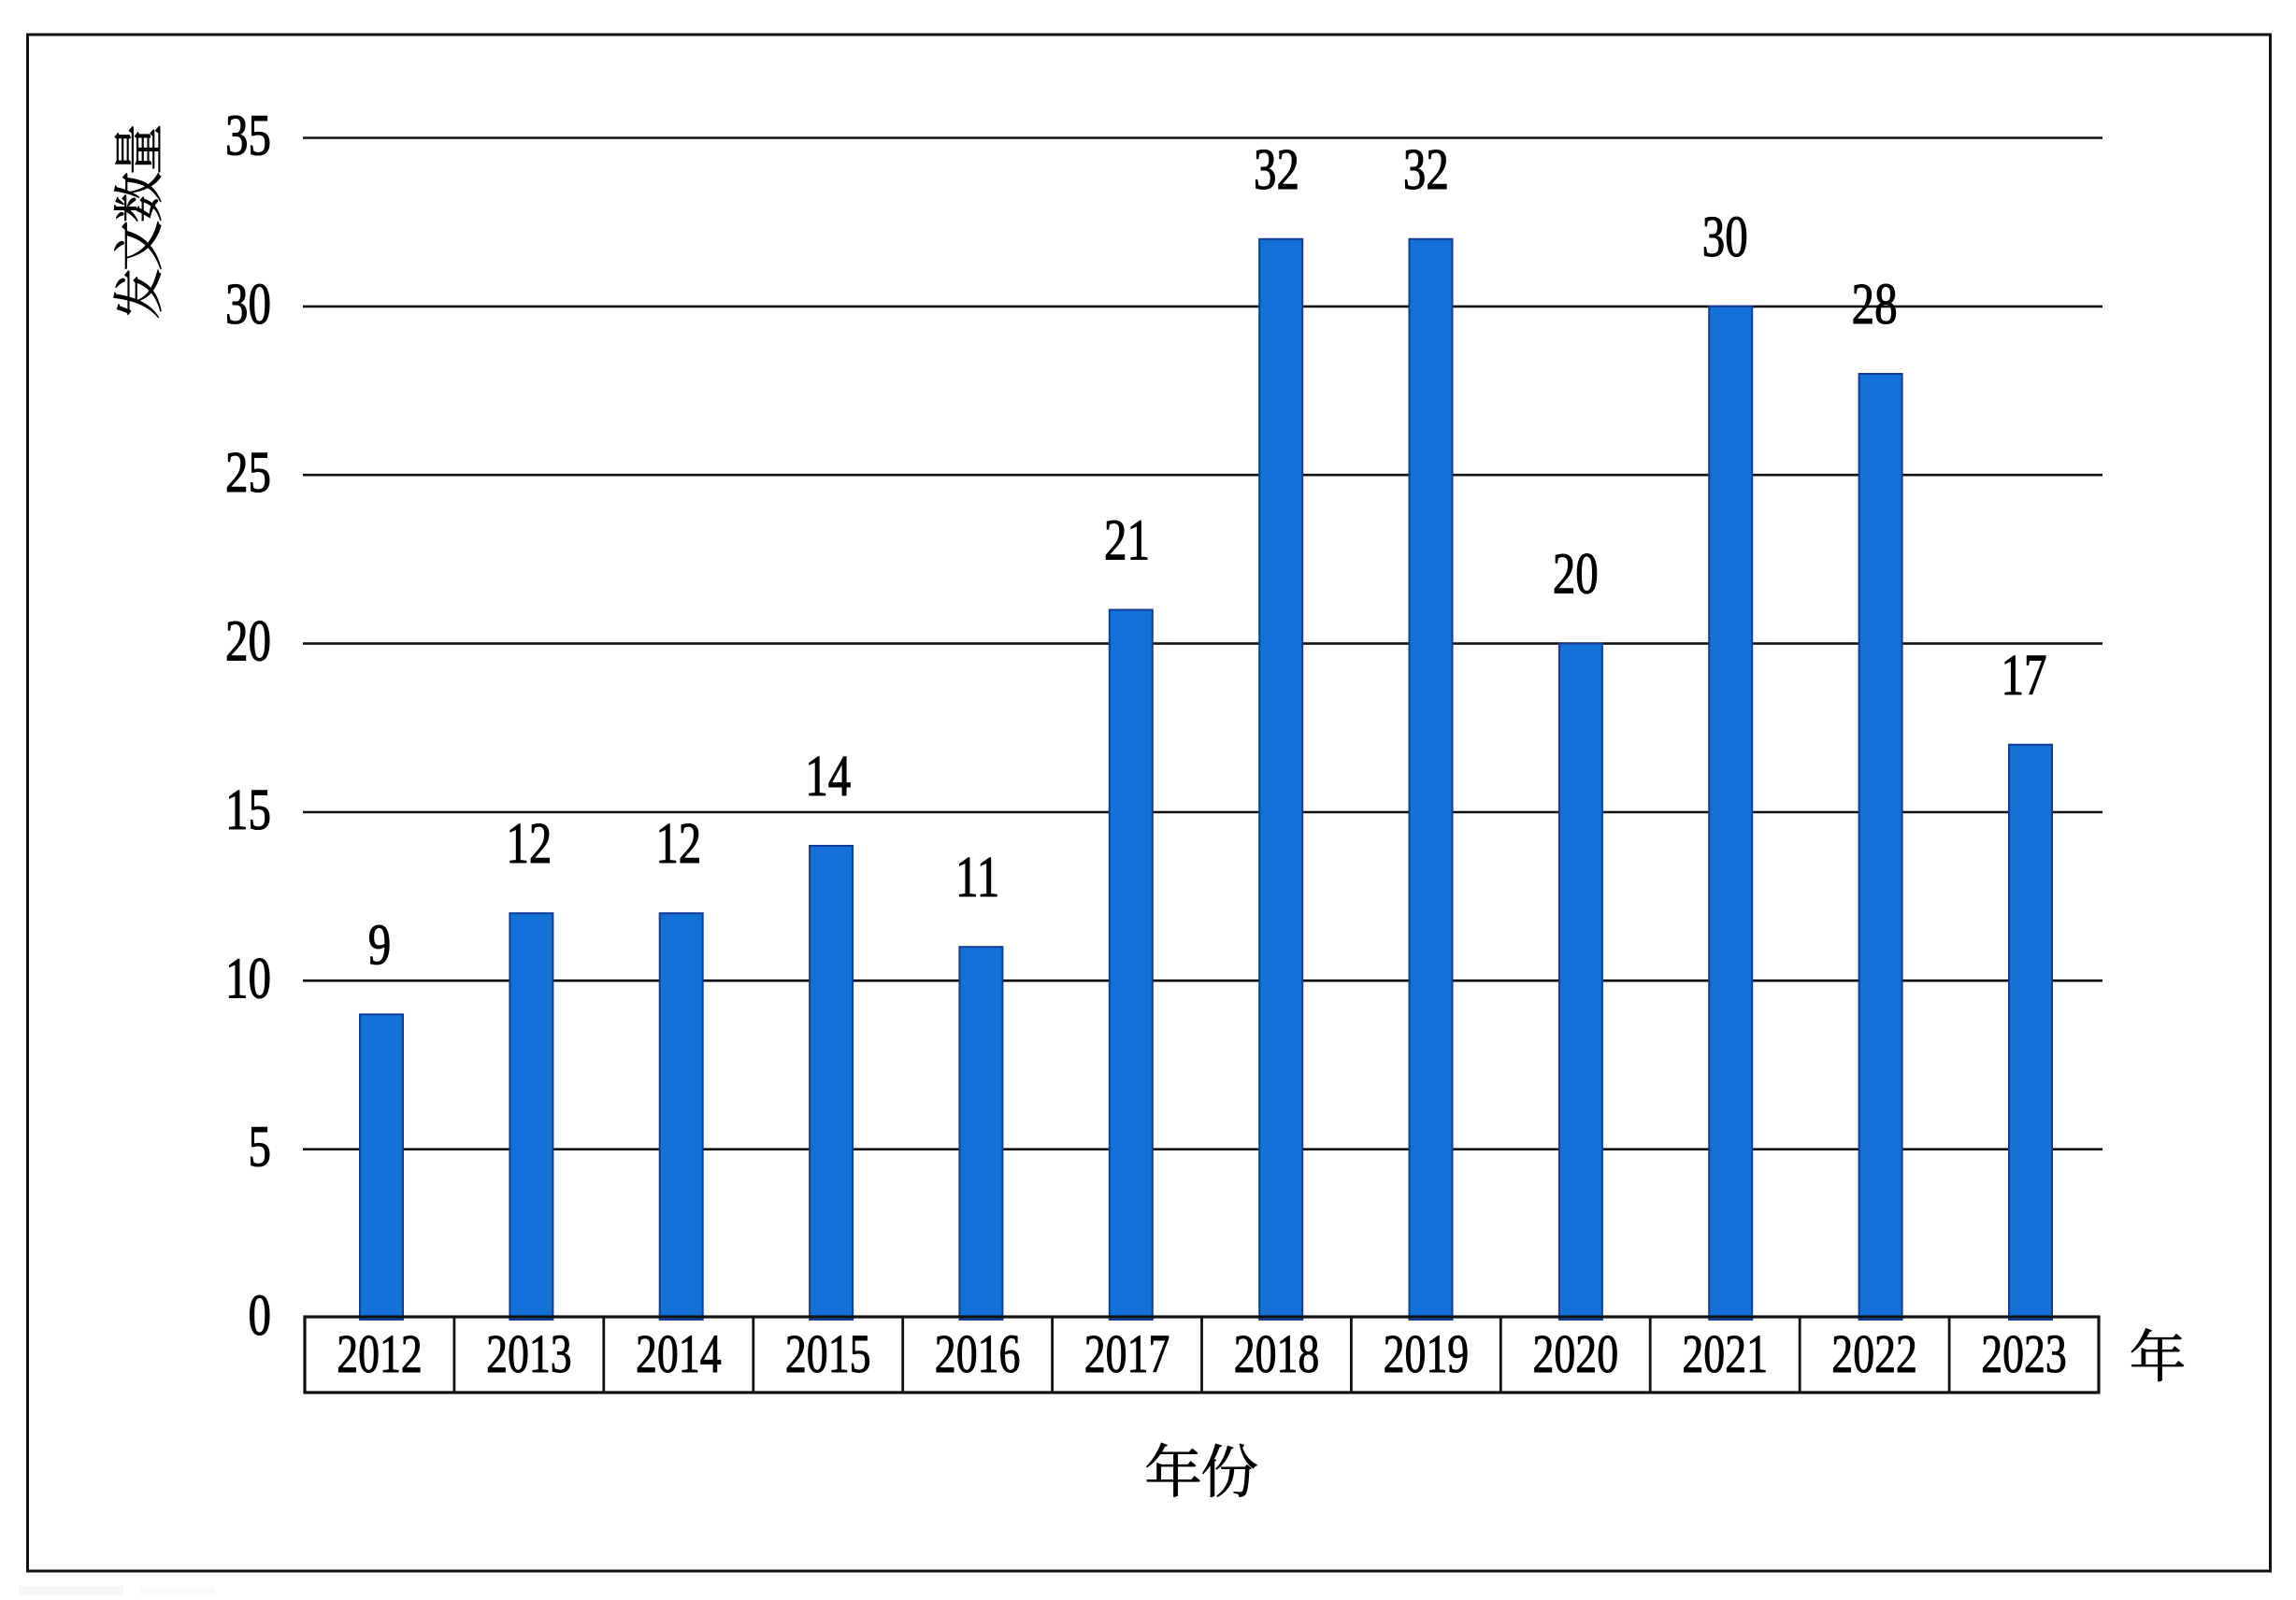 This screenshot has height=1600, width=2296. Describe the element at coordinates (1277, 1354) in the screenshot. I see `svg-text: 2018` at that location.